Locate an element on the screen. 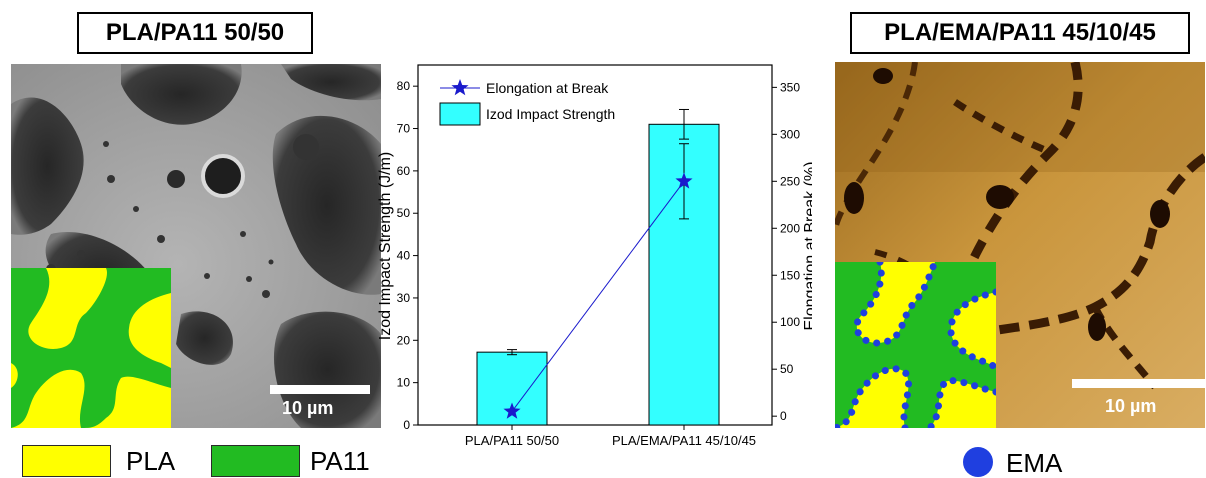 The width and height of the screenshot is (1206, 478). morphology-schematic-left is located at coordinates (91, 348).